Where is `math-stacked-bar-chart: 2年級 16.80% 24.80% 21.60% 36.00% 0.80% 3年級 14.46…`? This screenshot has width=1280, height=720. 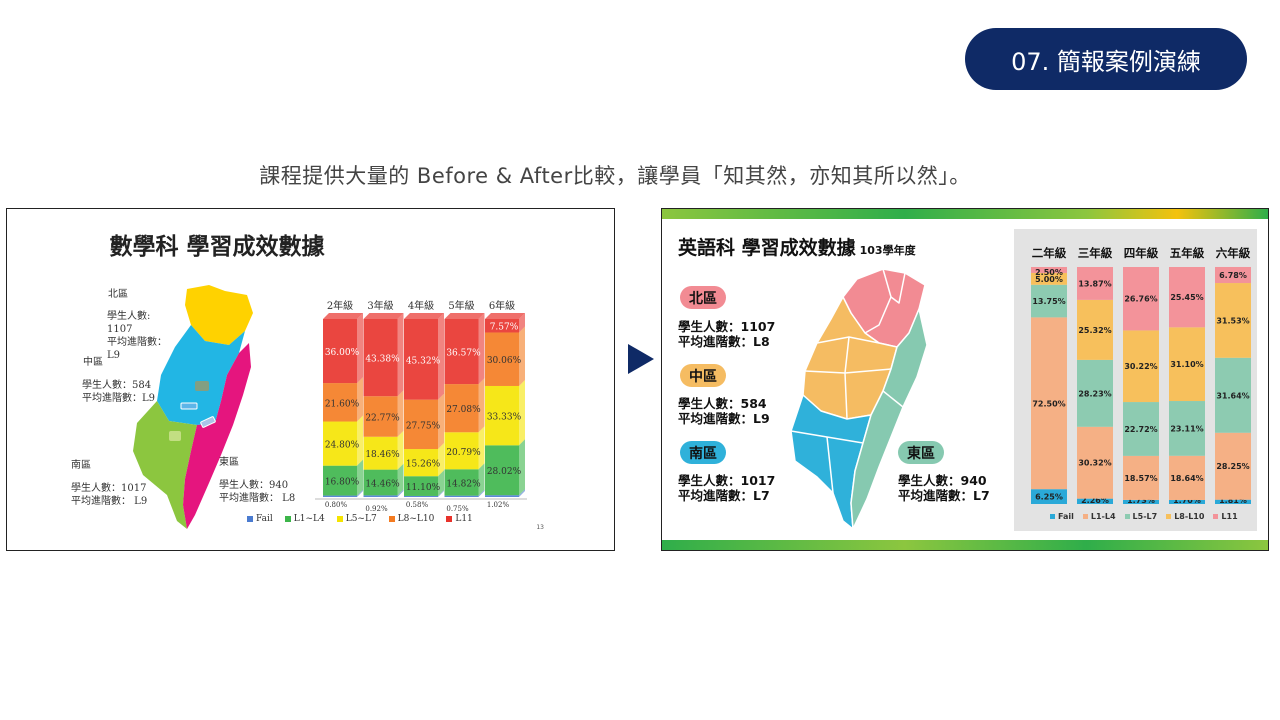 math-stacked-bar-chart: 2年級 16.80% 24.80% 21.60% 36.00% 0.80% 3年級 14.46… is located at coordinates (421, 406).